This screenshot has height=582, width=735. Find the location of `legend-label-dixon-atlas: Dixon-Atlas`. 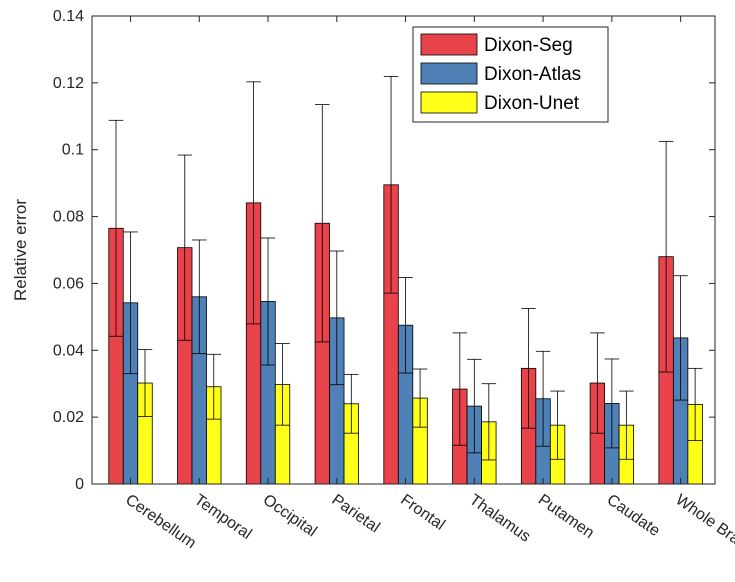

legend-label-dixon-atlas: Dixon-Atlas is located at coordinates (532, 74).